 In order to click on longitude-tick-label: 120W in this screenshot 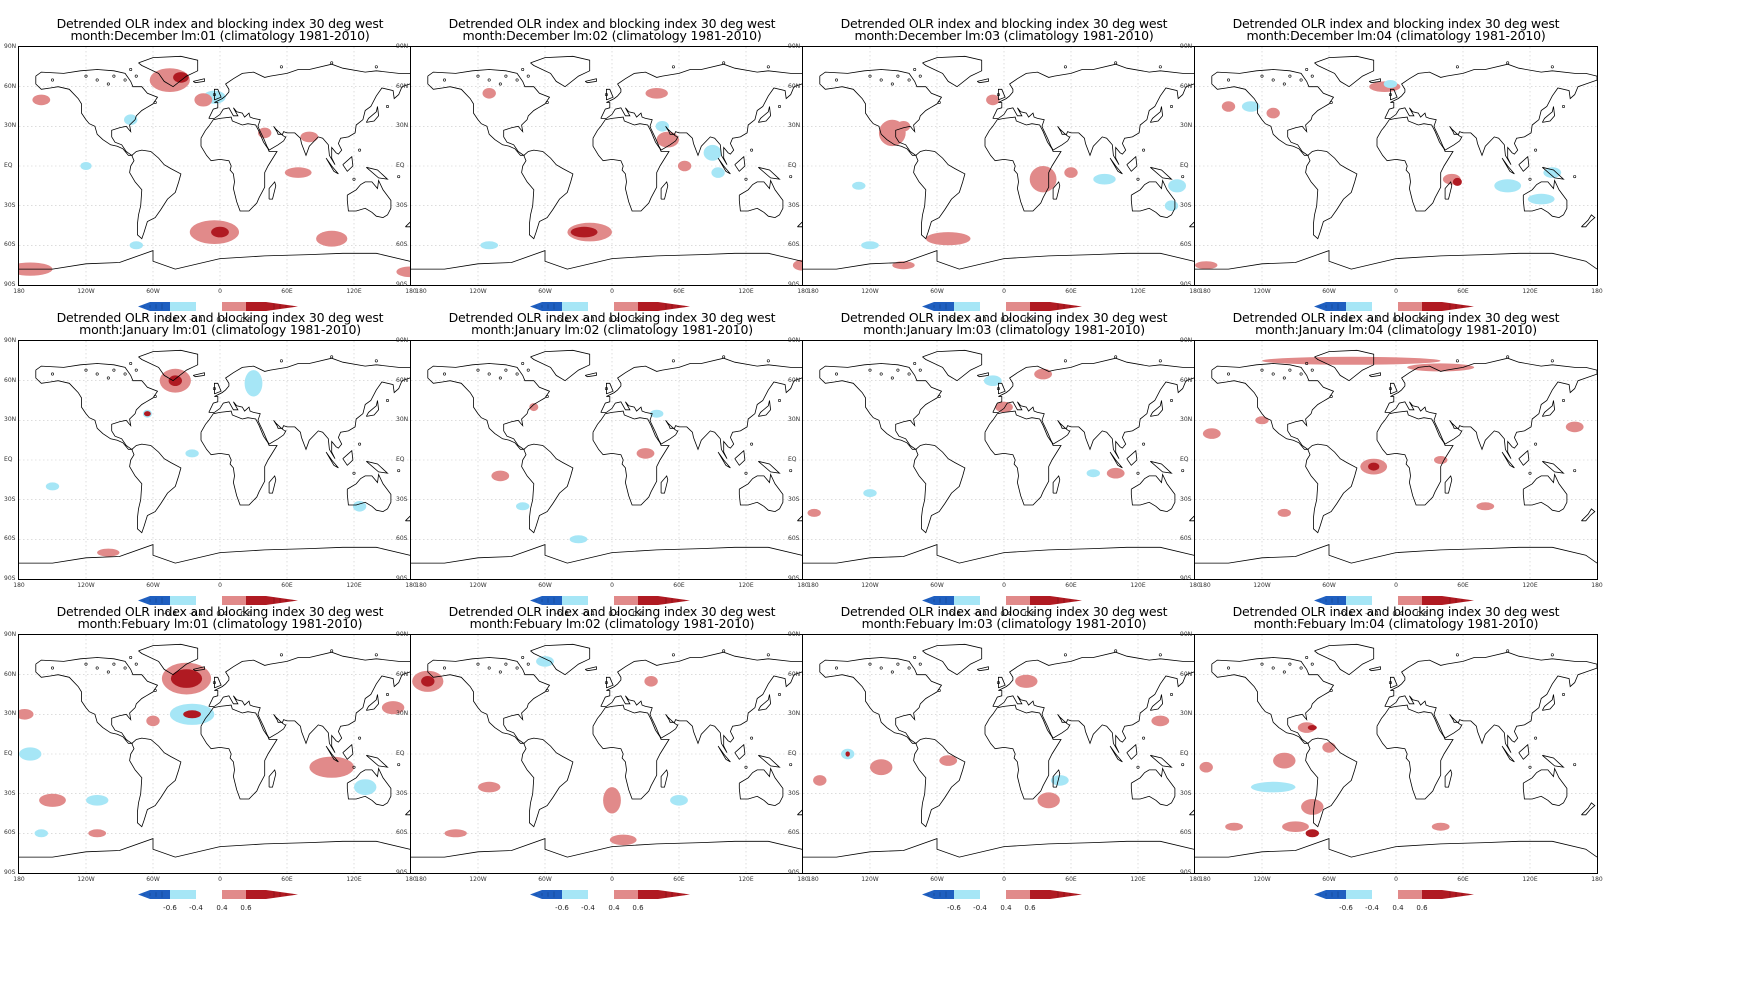, I will do `click(1262, 585)`.